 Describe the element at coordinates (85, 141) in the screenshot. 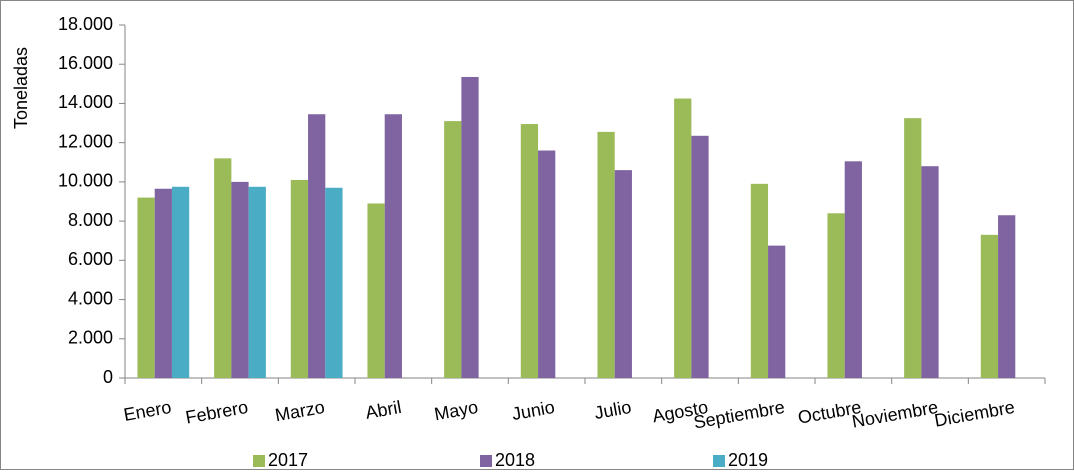

I see `y-tick-label: 12.000` at that location.